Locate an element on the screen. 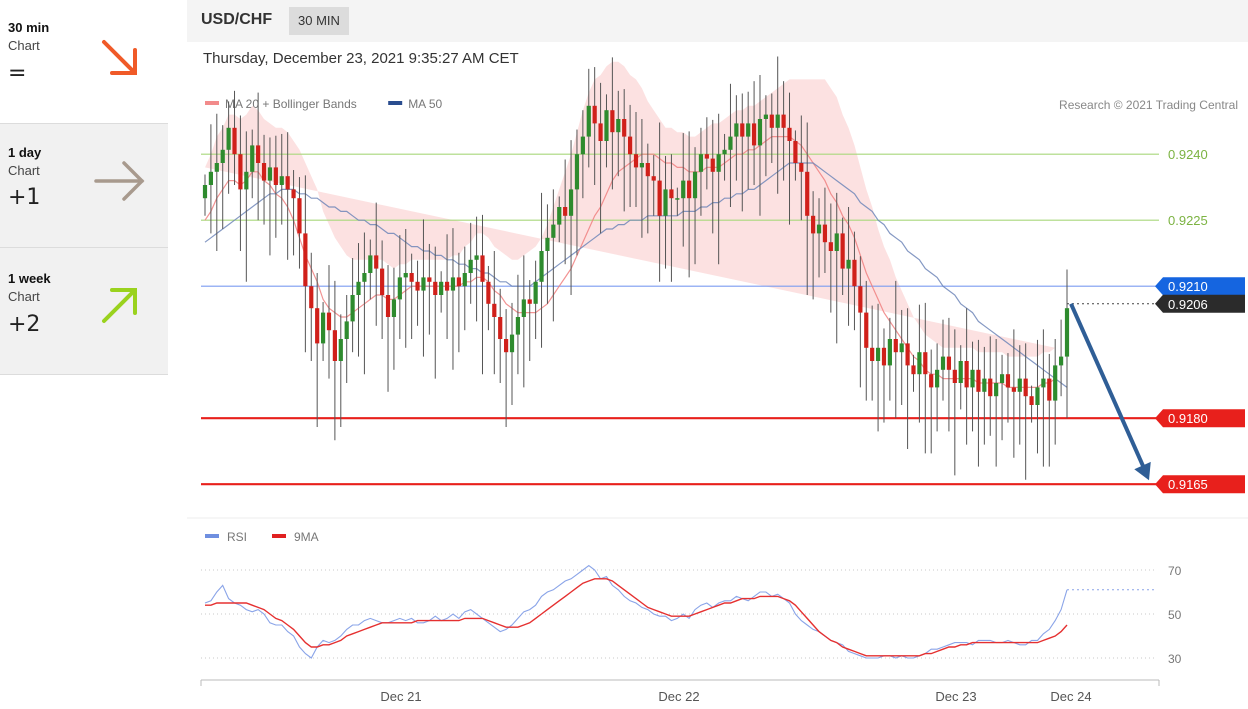 The width and height of the screenshot is (1248, 709). timeframe-30min: 30 min Chart = is located at coordinates (84, 62).